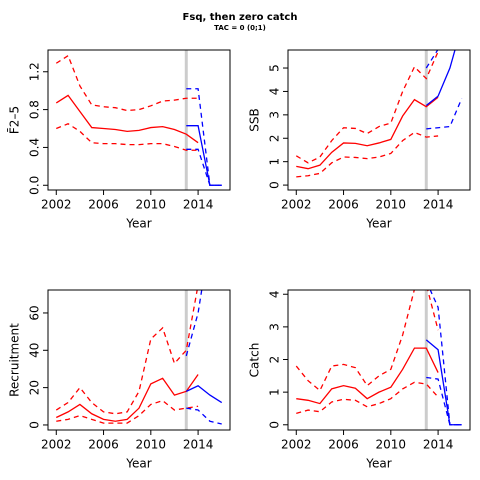  What do you see at coordinates (240, 17) in the screenshot?
I see `figure-title: Fsq, then zero catch` at bounding box center [240, 17].